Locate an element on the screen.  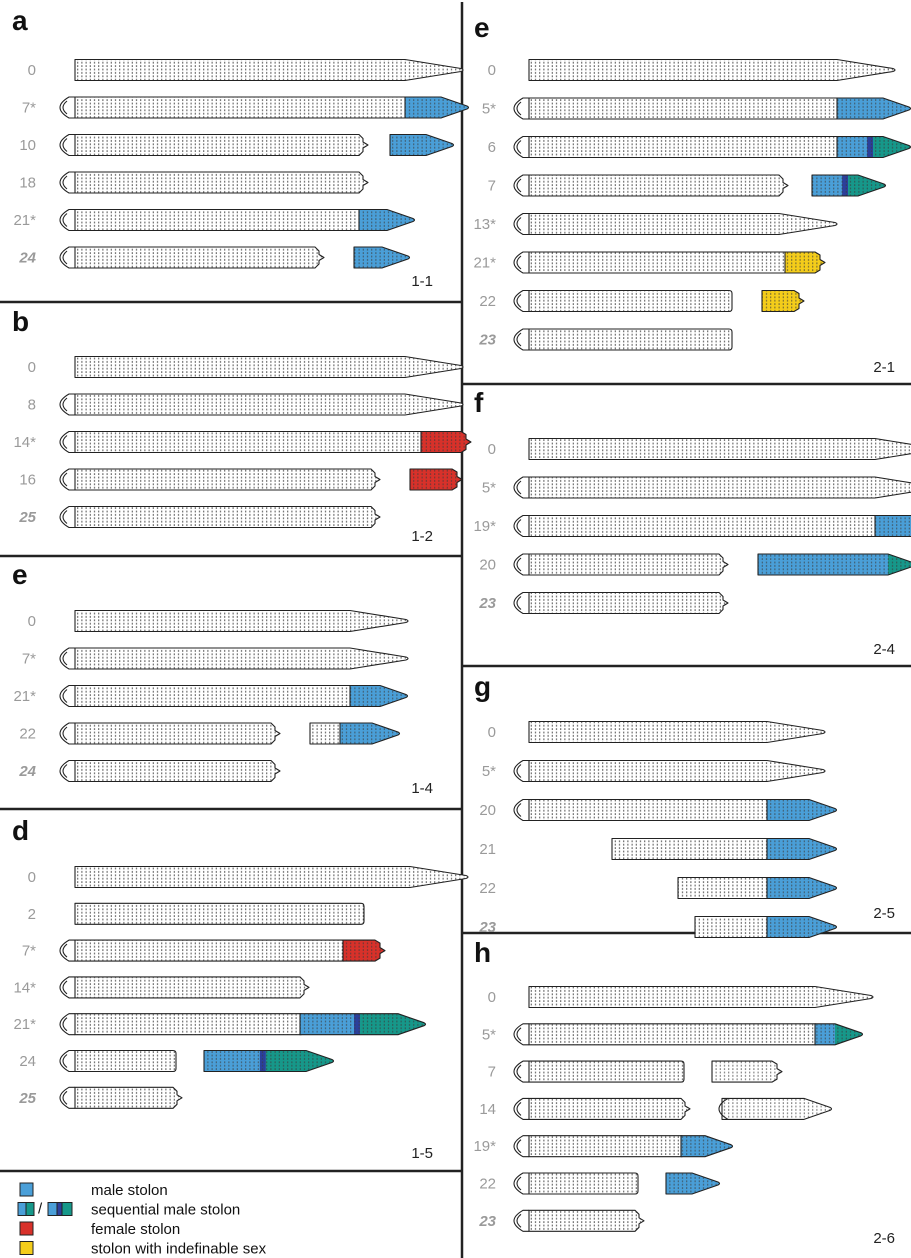
worm-row-day-10: 10 is located at coordinates (237, 145).